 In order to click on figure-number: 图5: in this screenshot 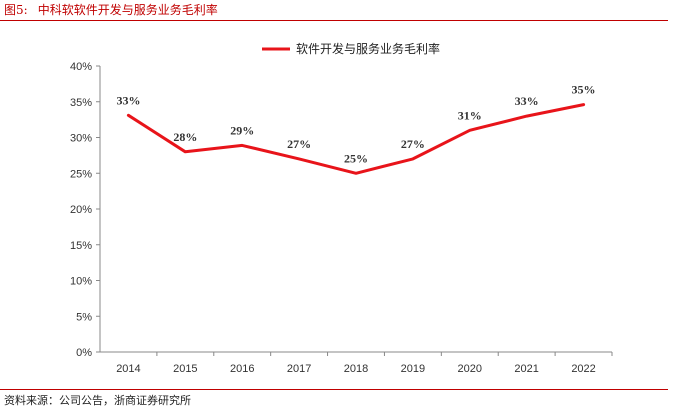, I will do `click(16, 10)`.